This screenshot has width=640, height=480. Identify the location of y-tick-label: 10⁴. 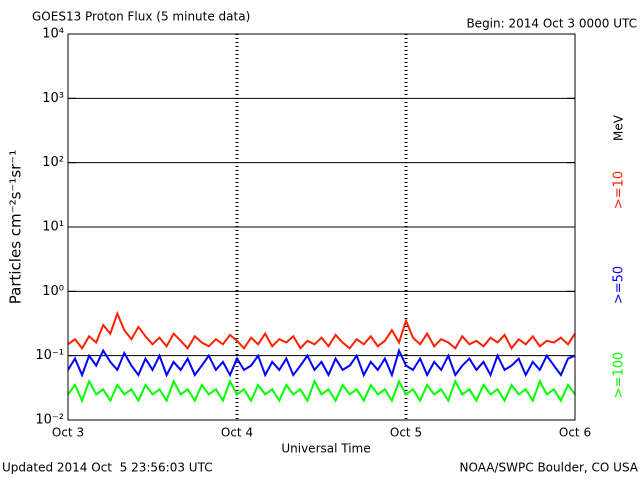
(53, 34).